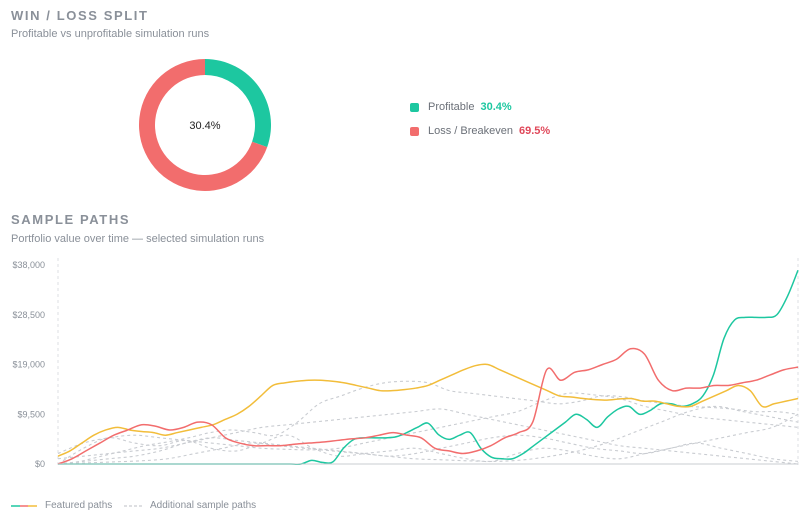 This screenshot has height=531, width=806. I want to click on legend-featured-paths: Featured paths, so click(61, 505).